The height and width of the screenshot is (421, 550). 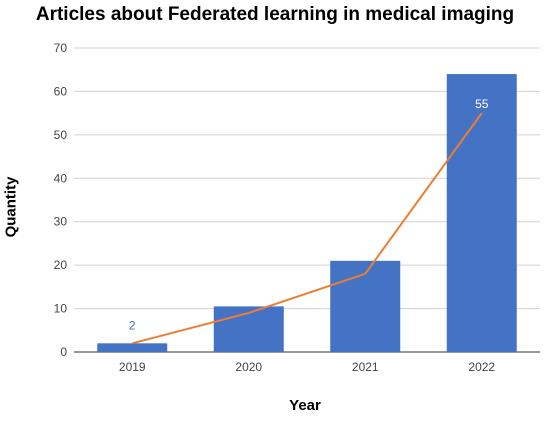 I want to click on bar-2022, so click(x=481, y=213).